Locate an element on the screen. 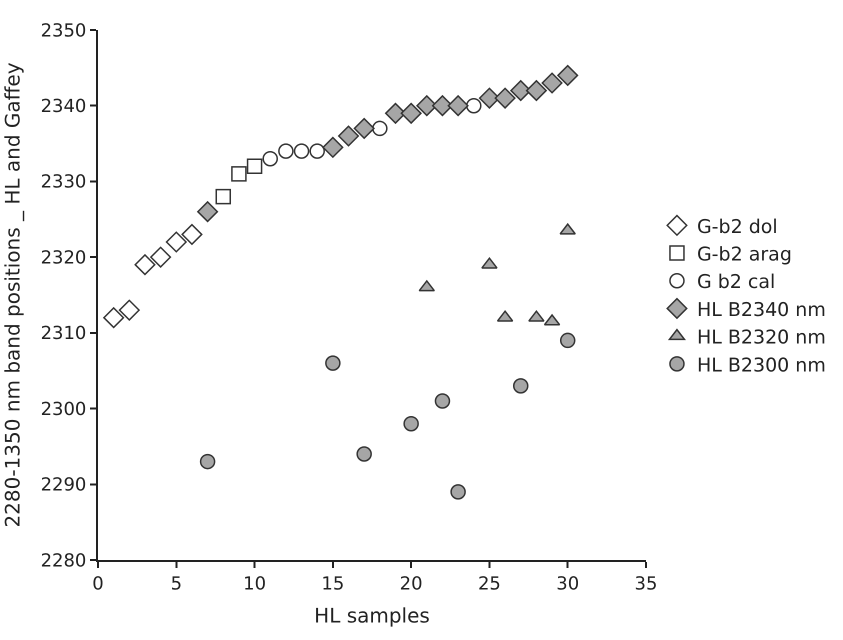 The width and height of the screenshot is (843, 640). x-tick-label: 10 is located at coordinates (254, 584).